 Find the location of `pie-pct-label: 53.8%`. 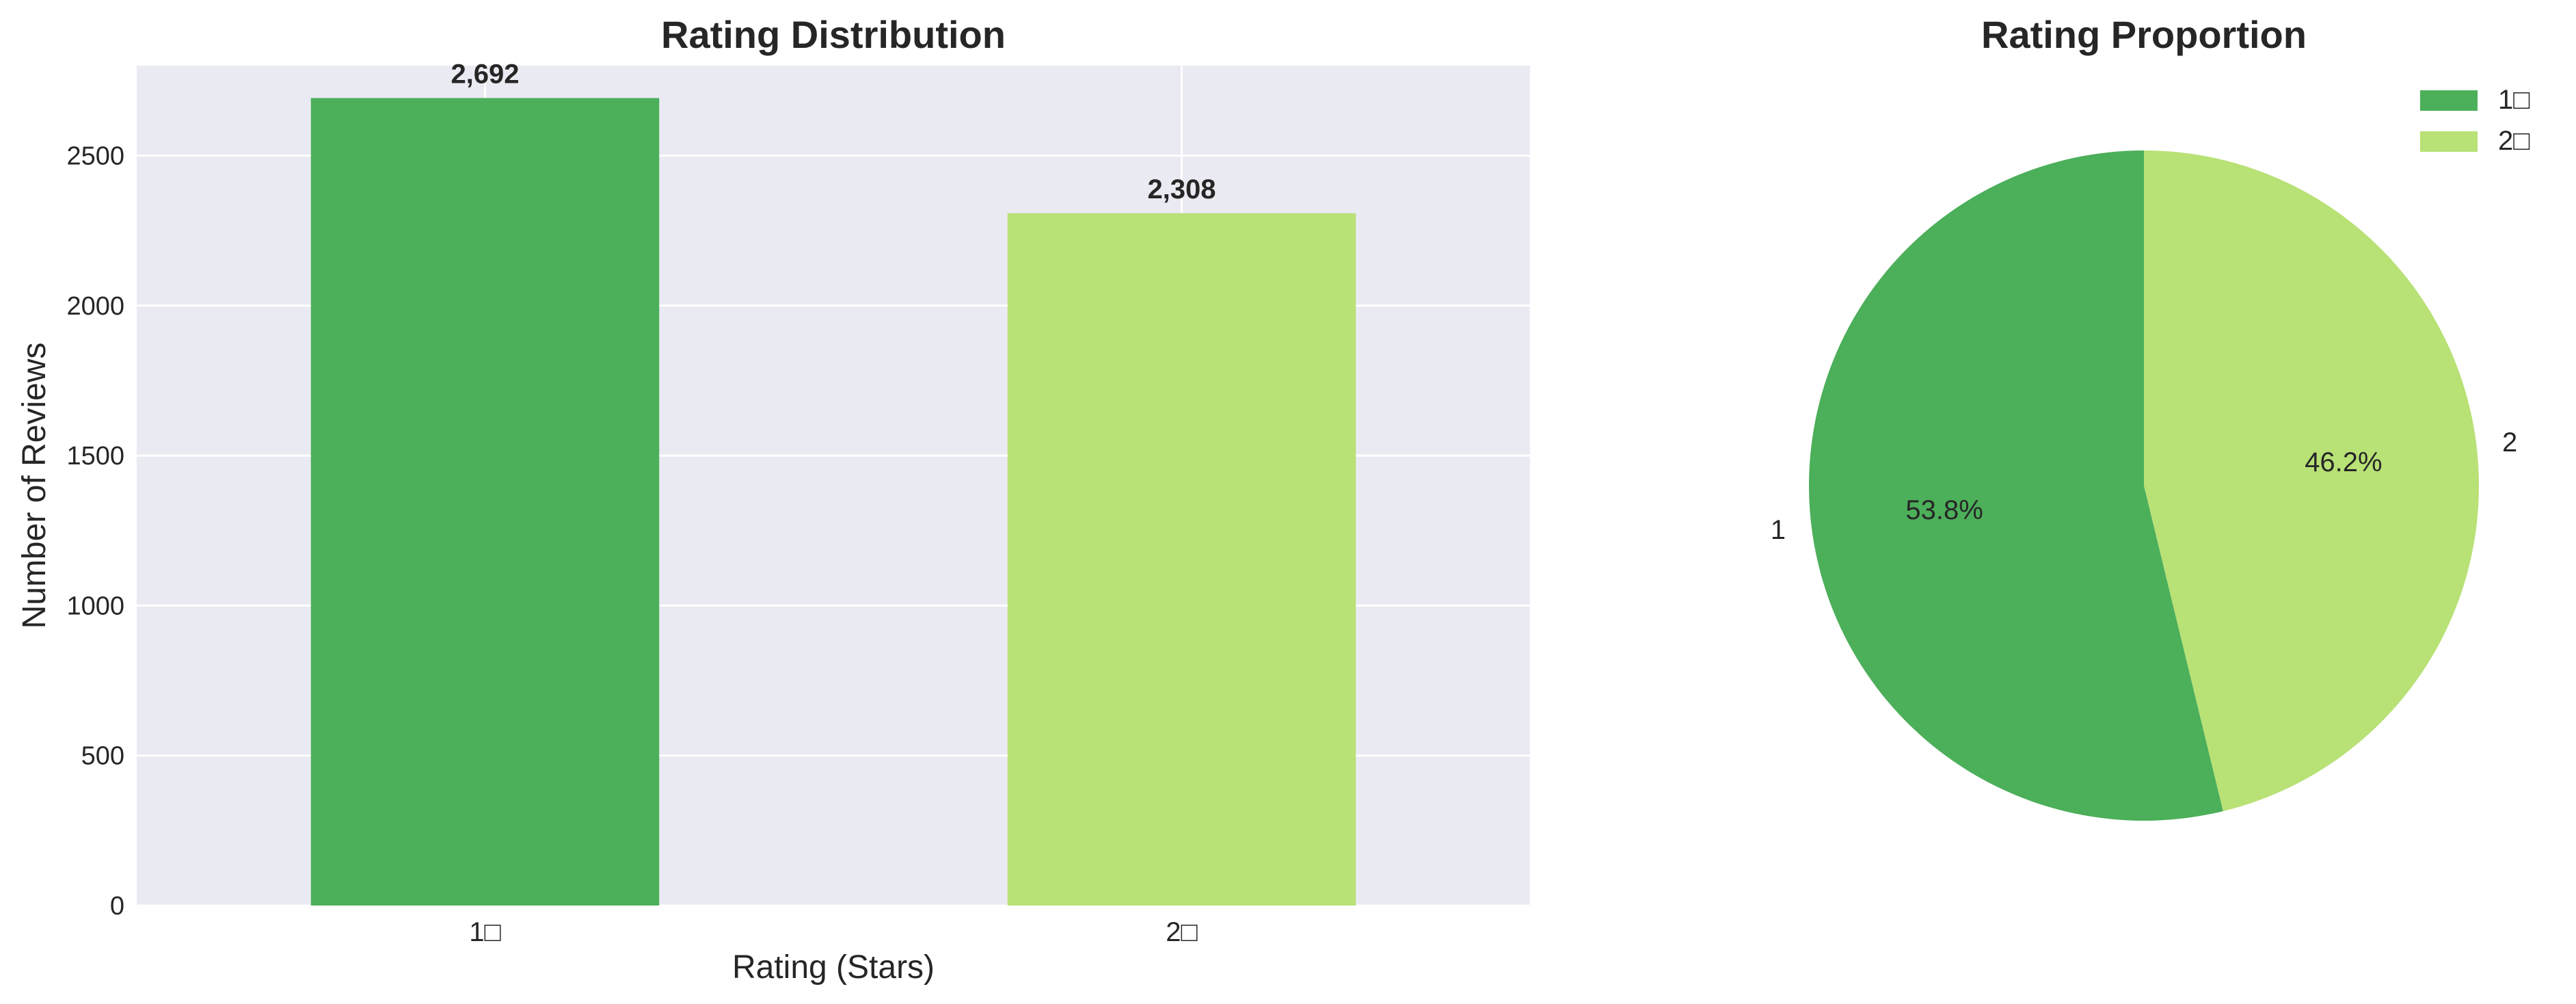

pie-pct-label: 53.8% is located at coordinates (1944, 510).